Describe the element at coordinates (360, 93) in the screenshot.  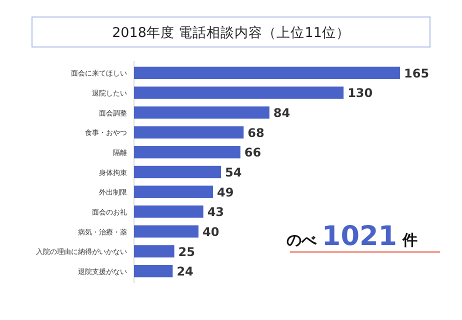
I see `data-label: 130` at that location.